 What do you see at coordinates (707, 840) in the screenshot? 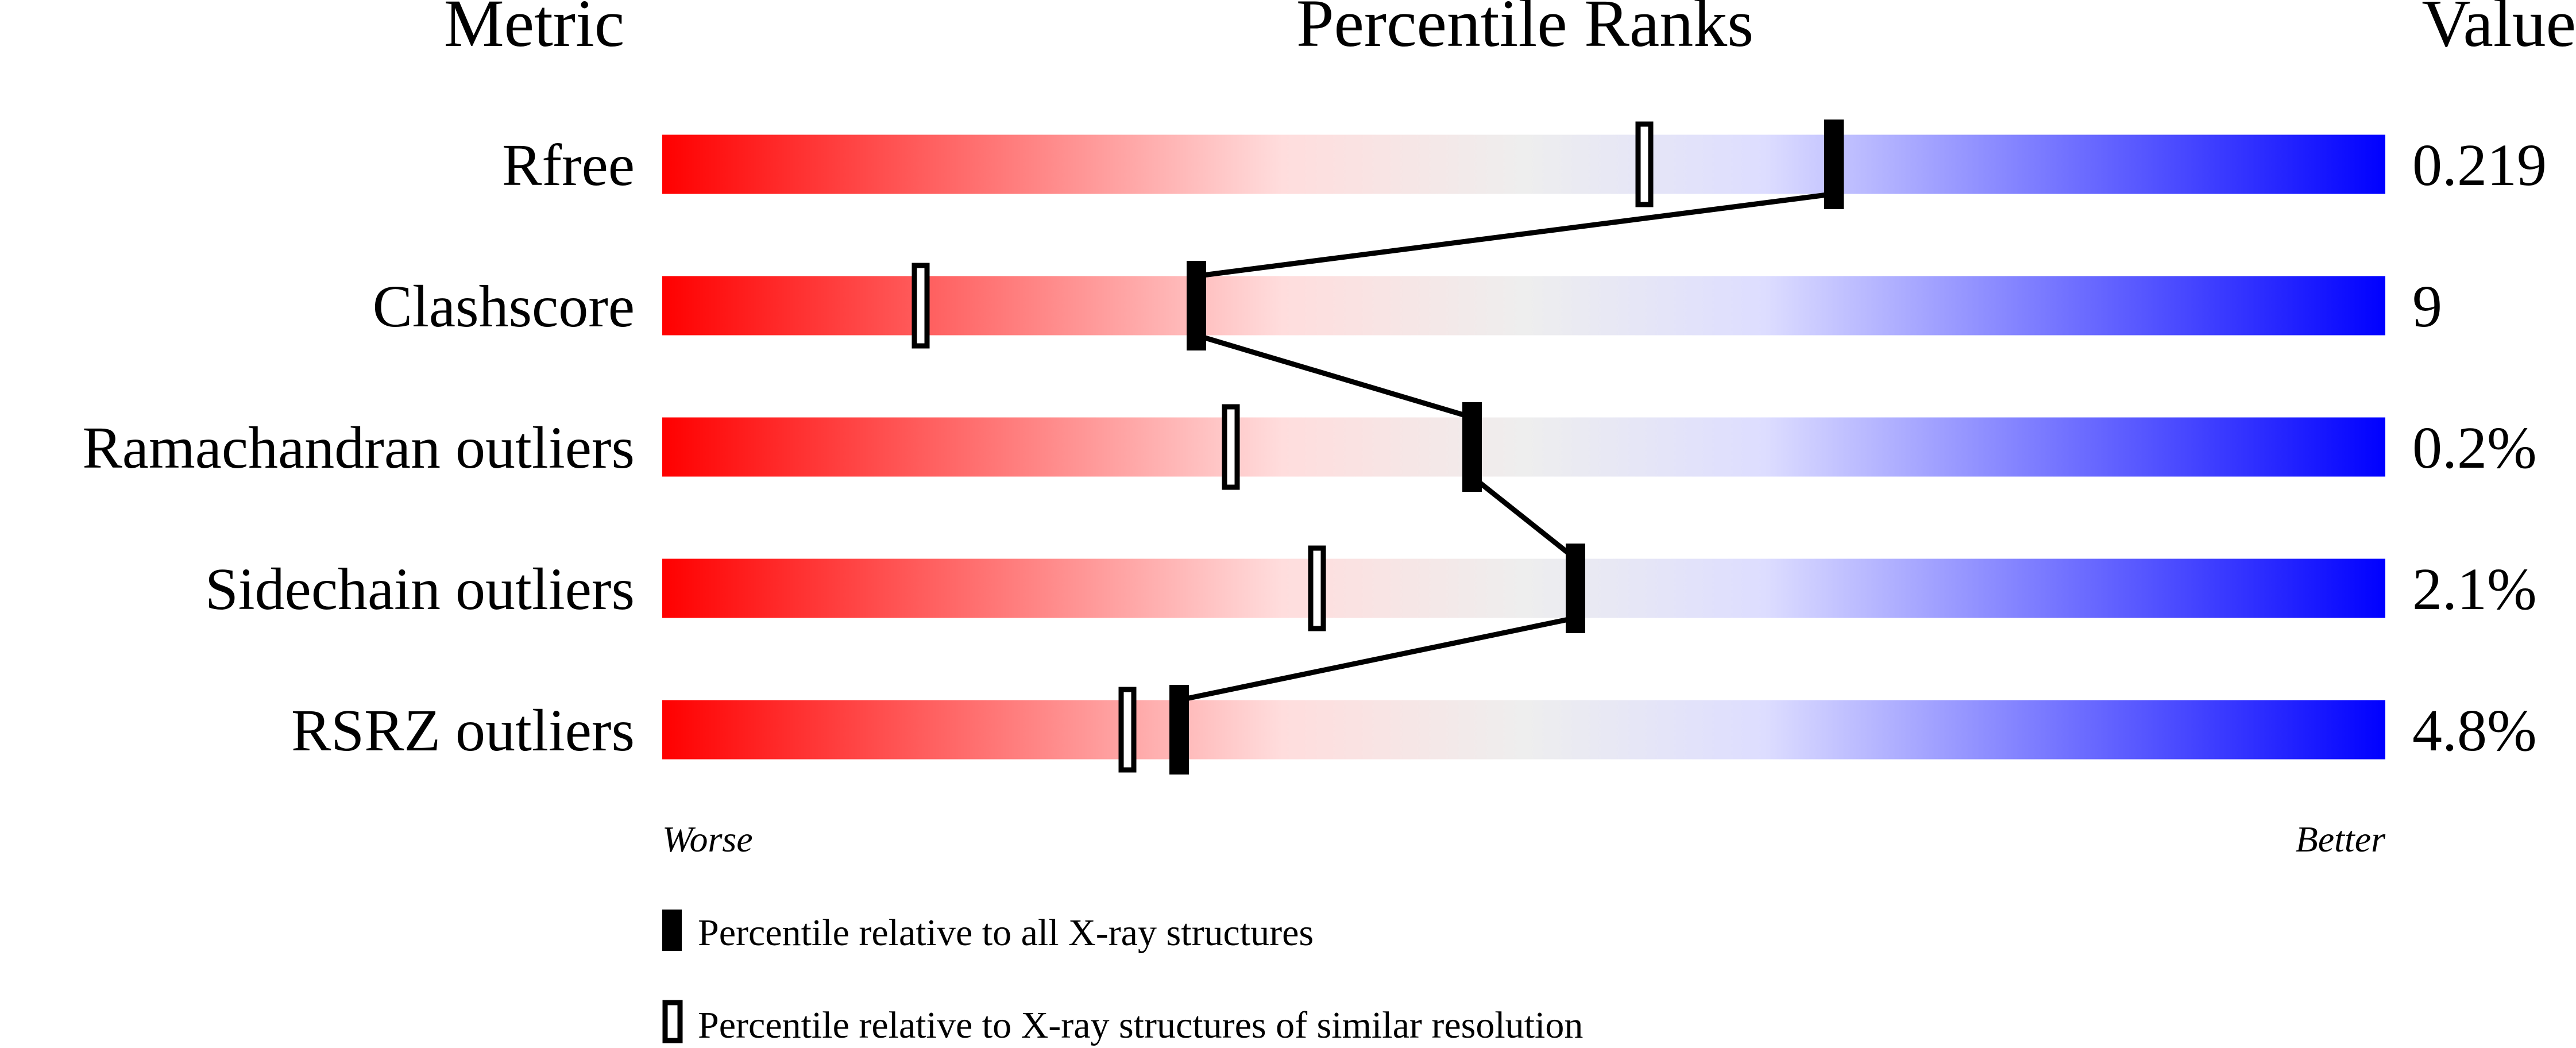
I see `axis-label-worse: Worse` at bounding box center [707, 840].